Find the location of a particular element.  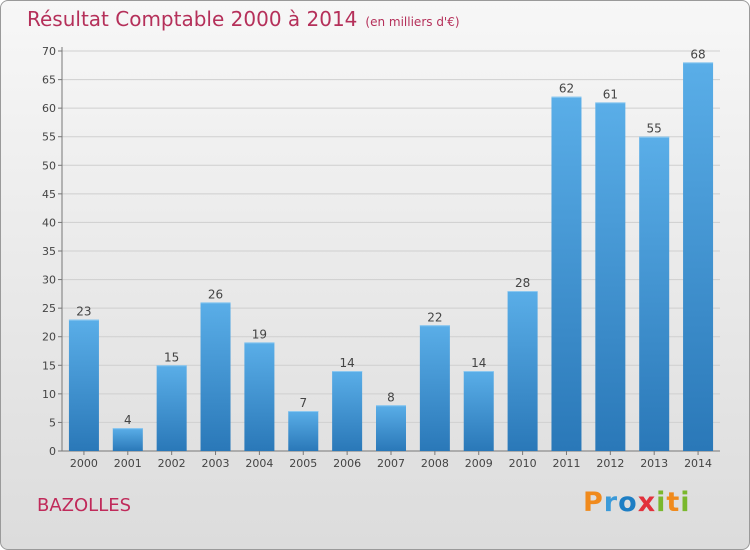

x-tick-label: 2007 is located at coordinates (391, 463).